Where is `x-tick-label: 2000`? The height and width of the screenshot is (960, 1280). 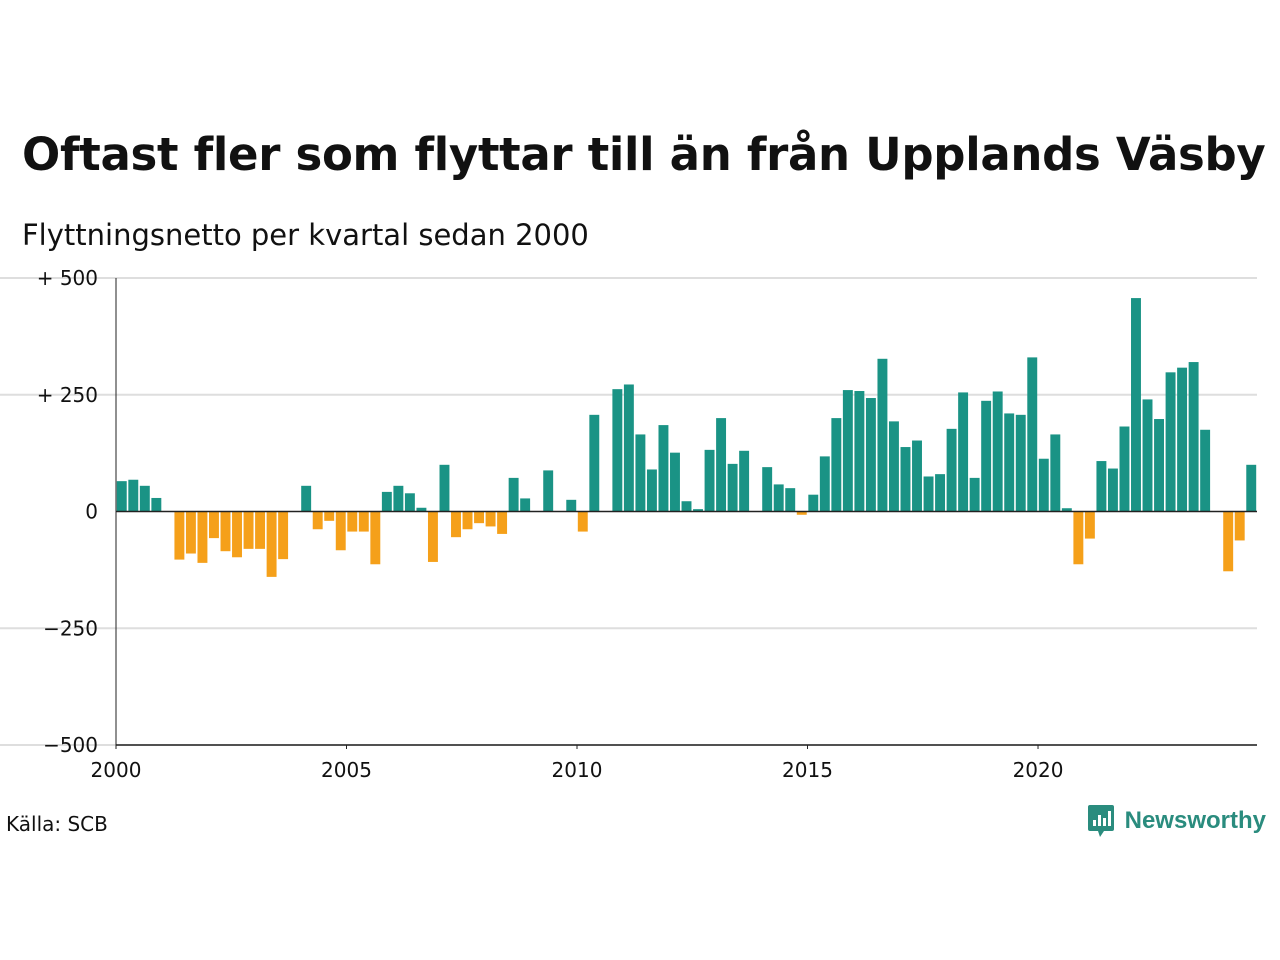
x-tick-label: 2000 is located at coordinates (116, 770).